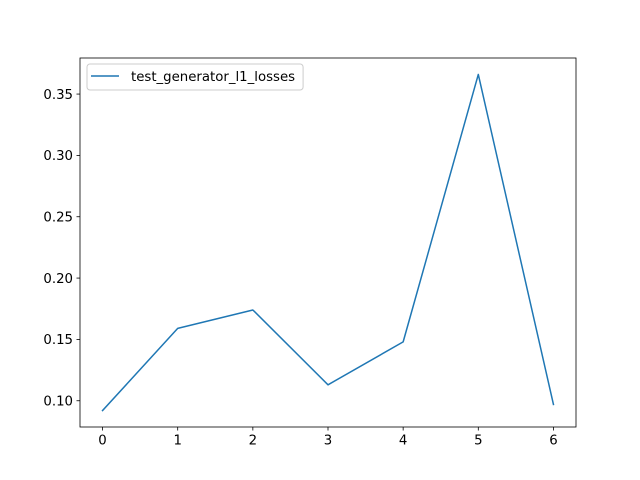 This screenshot has width=640, height=480. I want to click on x-tick-label: 6, so click(553, 441).